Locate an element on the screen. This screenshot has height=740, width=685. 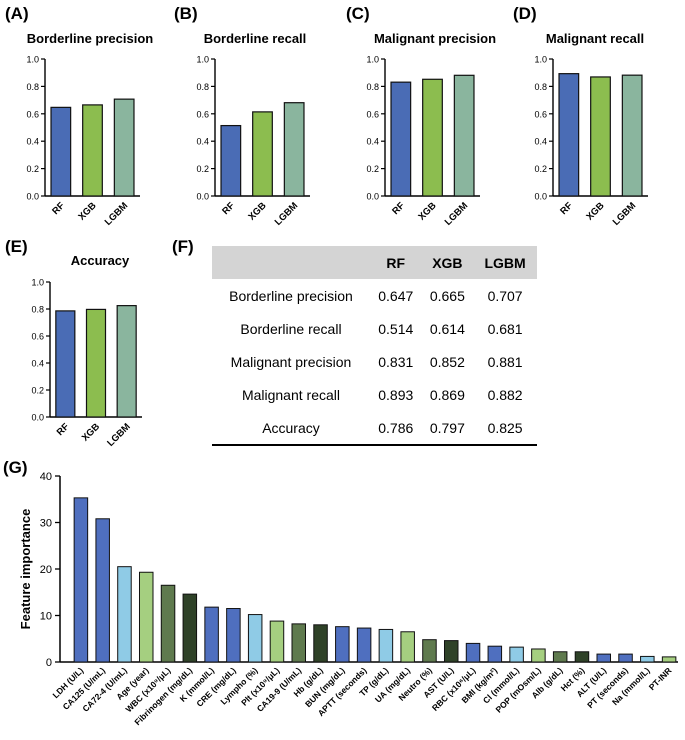
chart-title-d: Malignant recall is located at coordinates (595, 38).